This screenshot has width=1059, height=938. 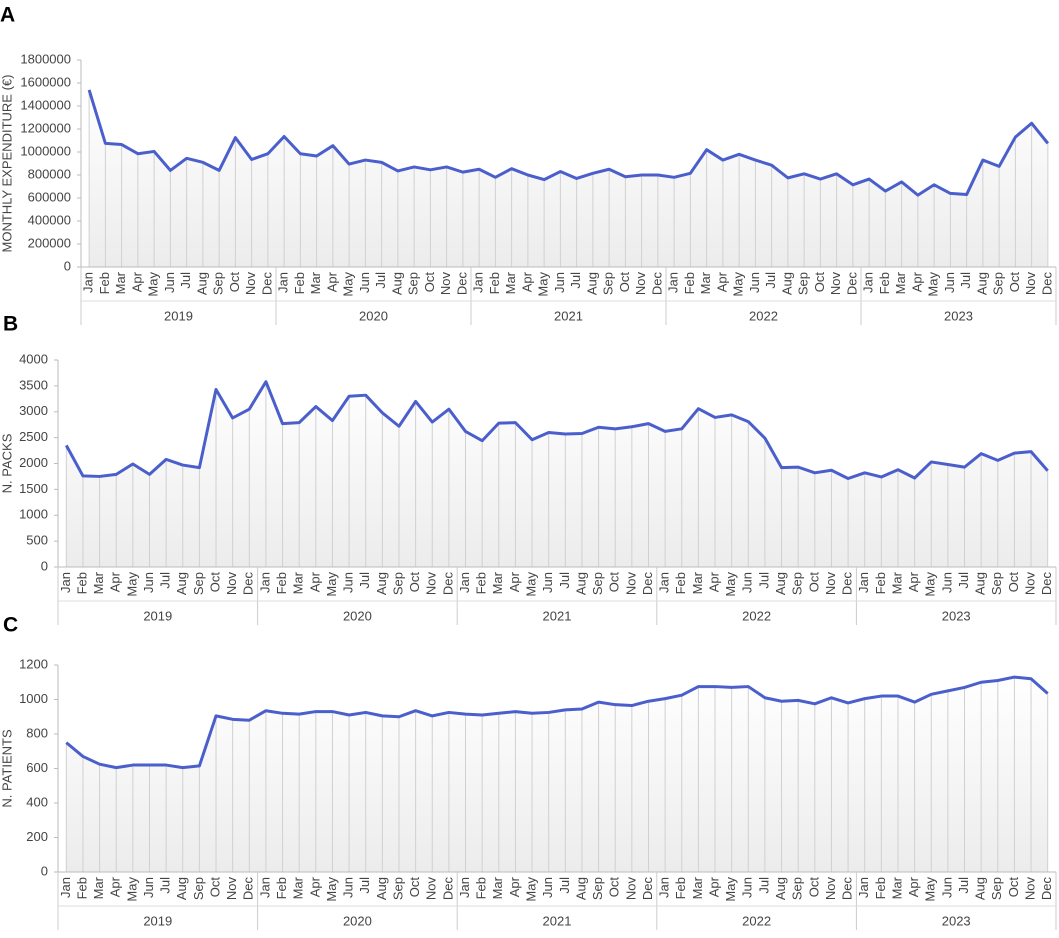 What do you see at coordinates (33, 488) in the screenshot?
I see `y-tick-label: 1500` at bounding box center [33, 488].